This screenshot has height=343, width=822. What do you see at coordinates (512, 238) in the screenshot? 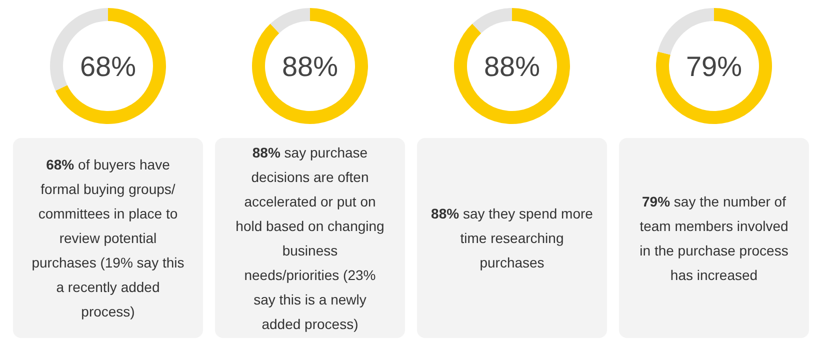
I see `text: 88% say they spend more time researching purchases` at bounding box center [512, 238].